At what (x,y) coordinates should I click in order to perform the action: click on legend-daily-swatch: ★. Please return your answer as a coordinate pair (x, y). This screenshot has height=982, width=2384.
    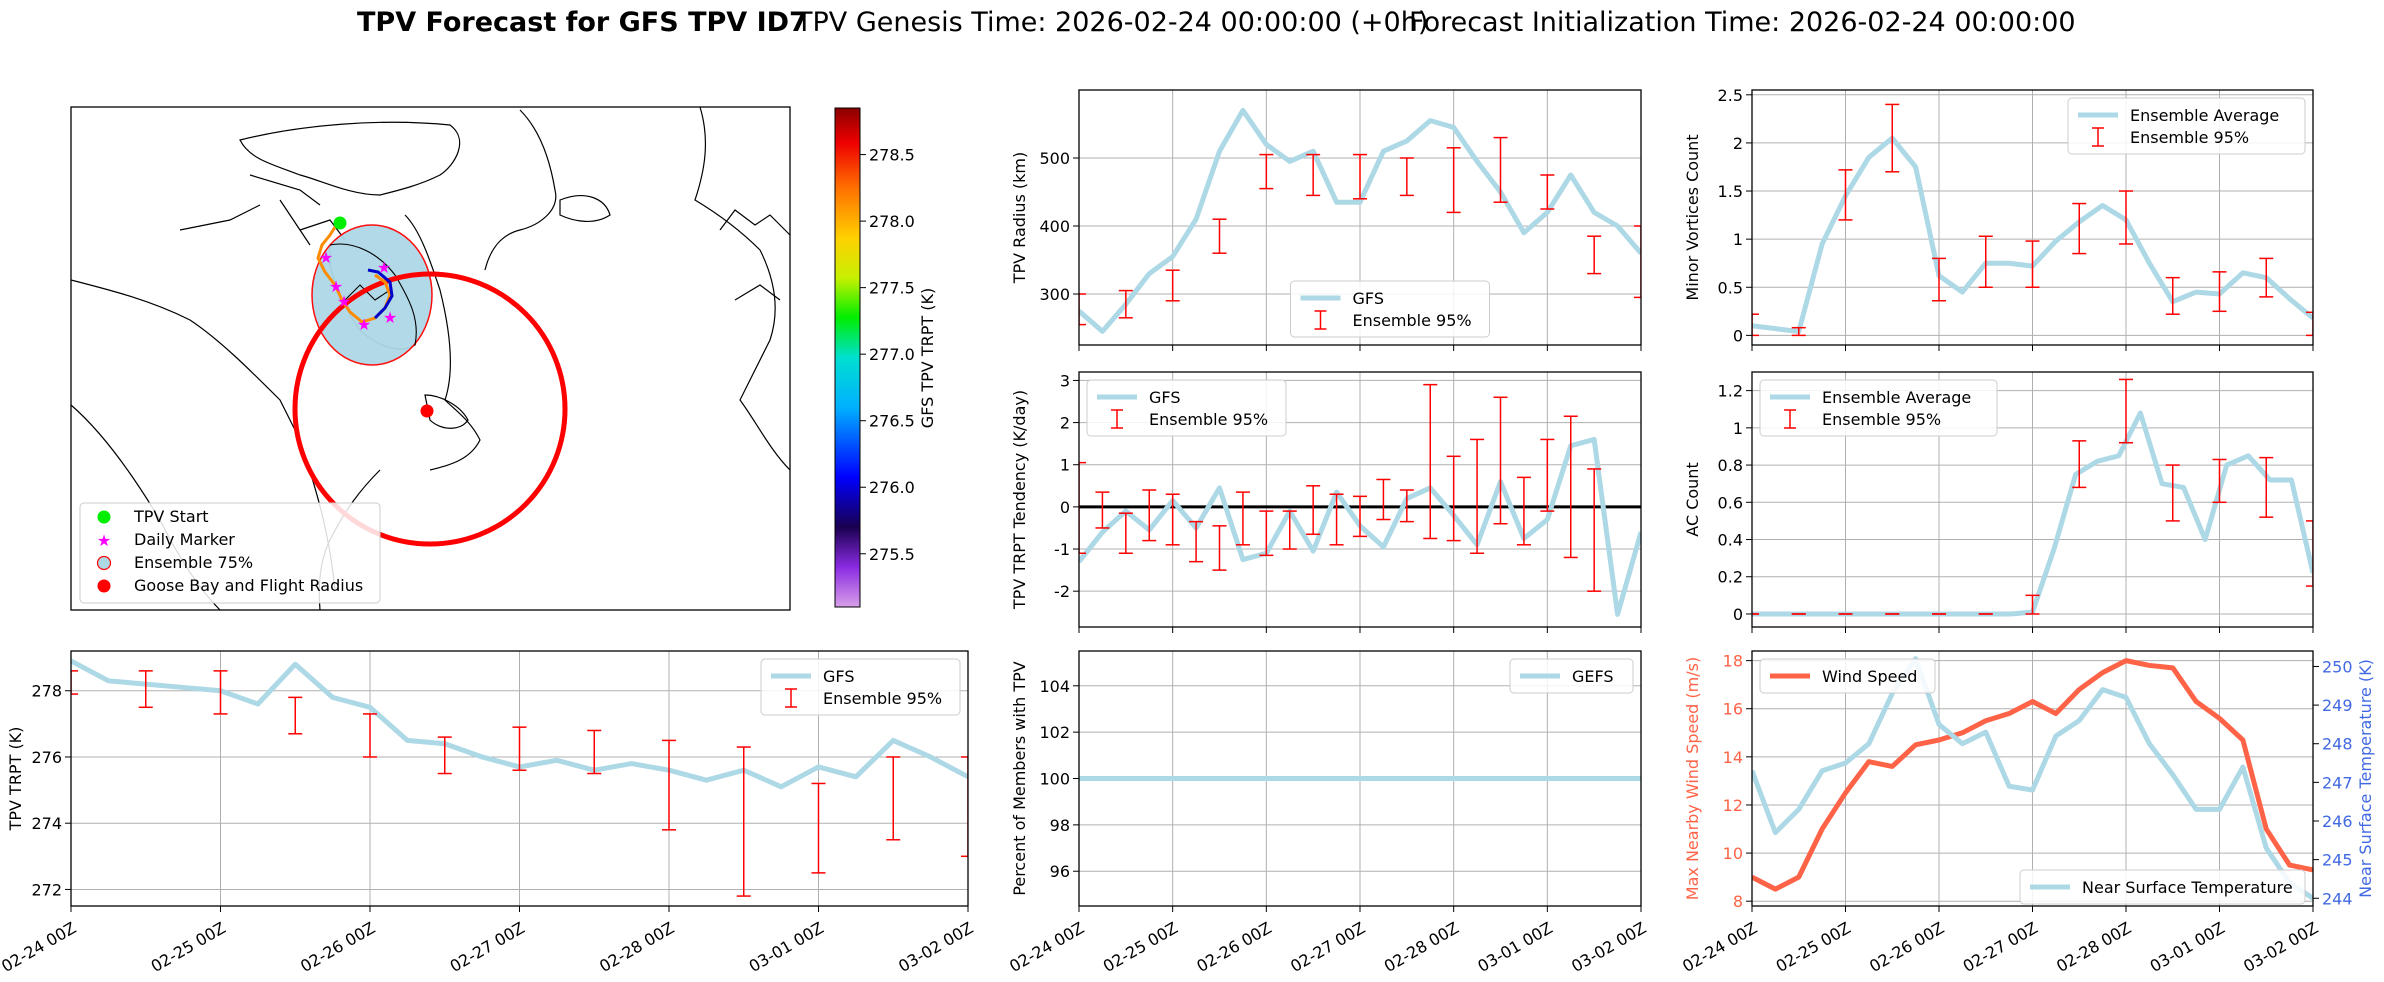
    Looking at the image, I should click on (104, 540).